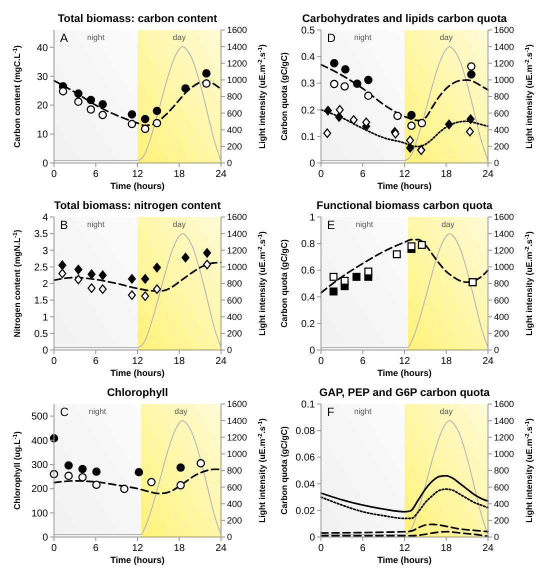 The image size is (547, 577). What do you see at coordinates (138, 206) in the screenshot?
I see `chart-title: Total biomass: nitrogen content` at bounding box center [138, 206].